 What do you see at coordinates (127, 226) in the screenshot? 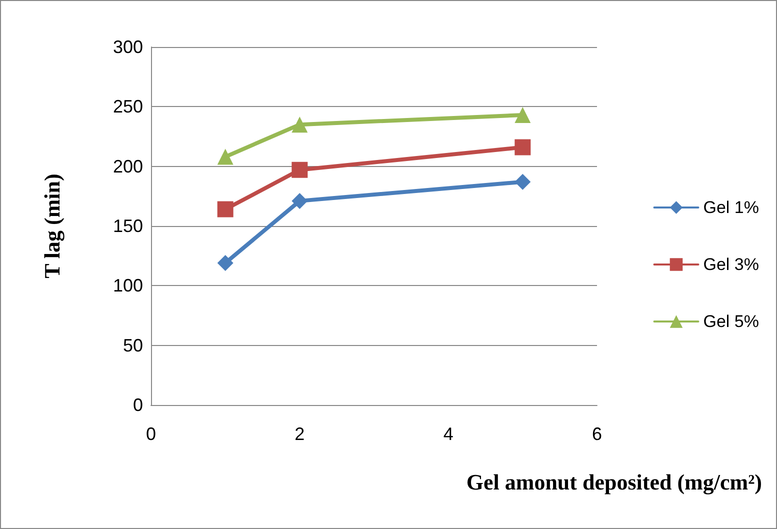
I see `y-tick-label: 150` at bounding box center [127, 226].